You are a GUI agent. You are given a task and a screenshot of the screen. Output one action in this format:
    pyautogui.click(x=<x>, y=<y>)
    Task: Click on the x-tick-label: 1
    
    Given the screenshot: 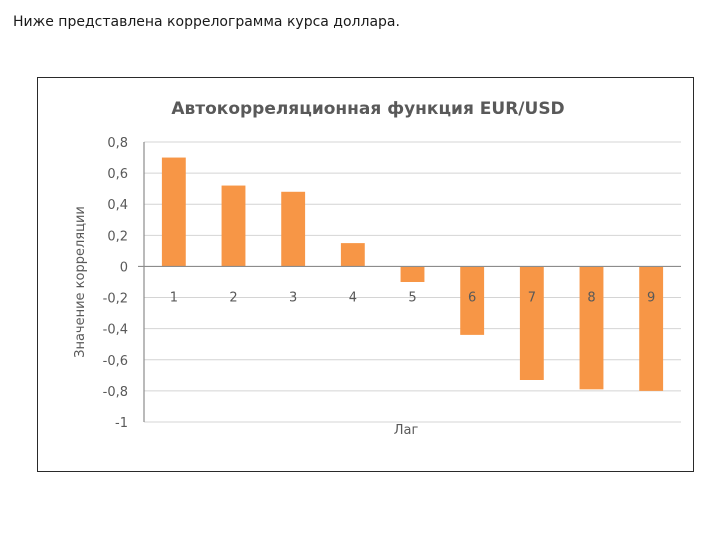 What is the action you would take?
    pyautogui.click(x=174, y=297)
    